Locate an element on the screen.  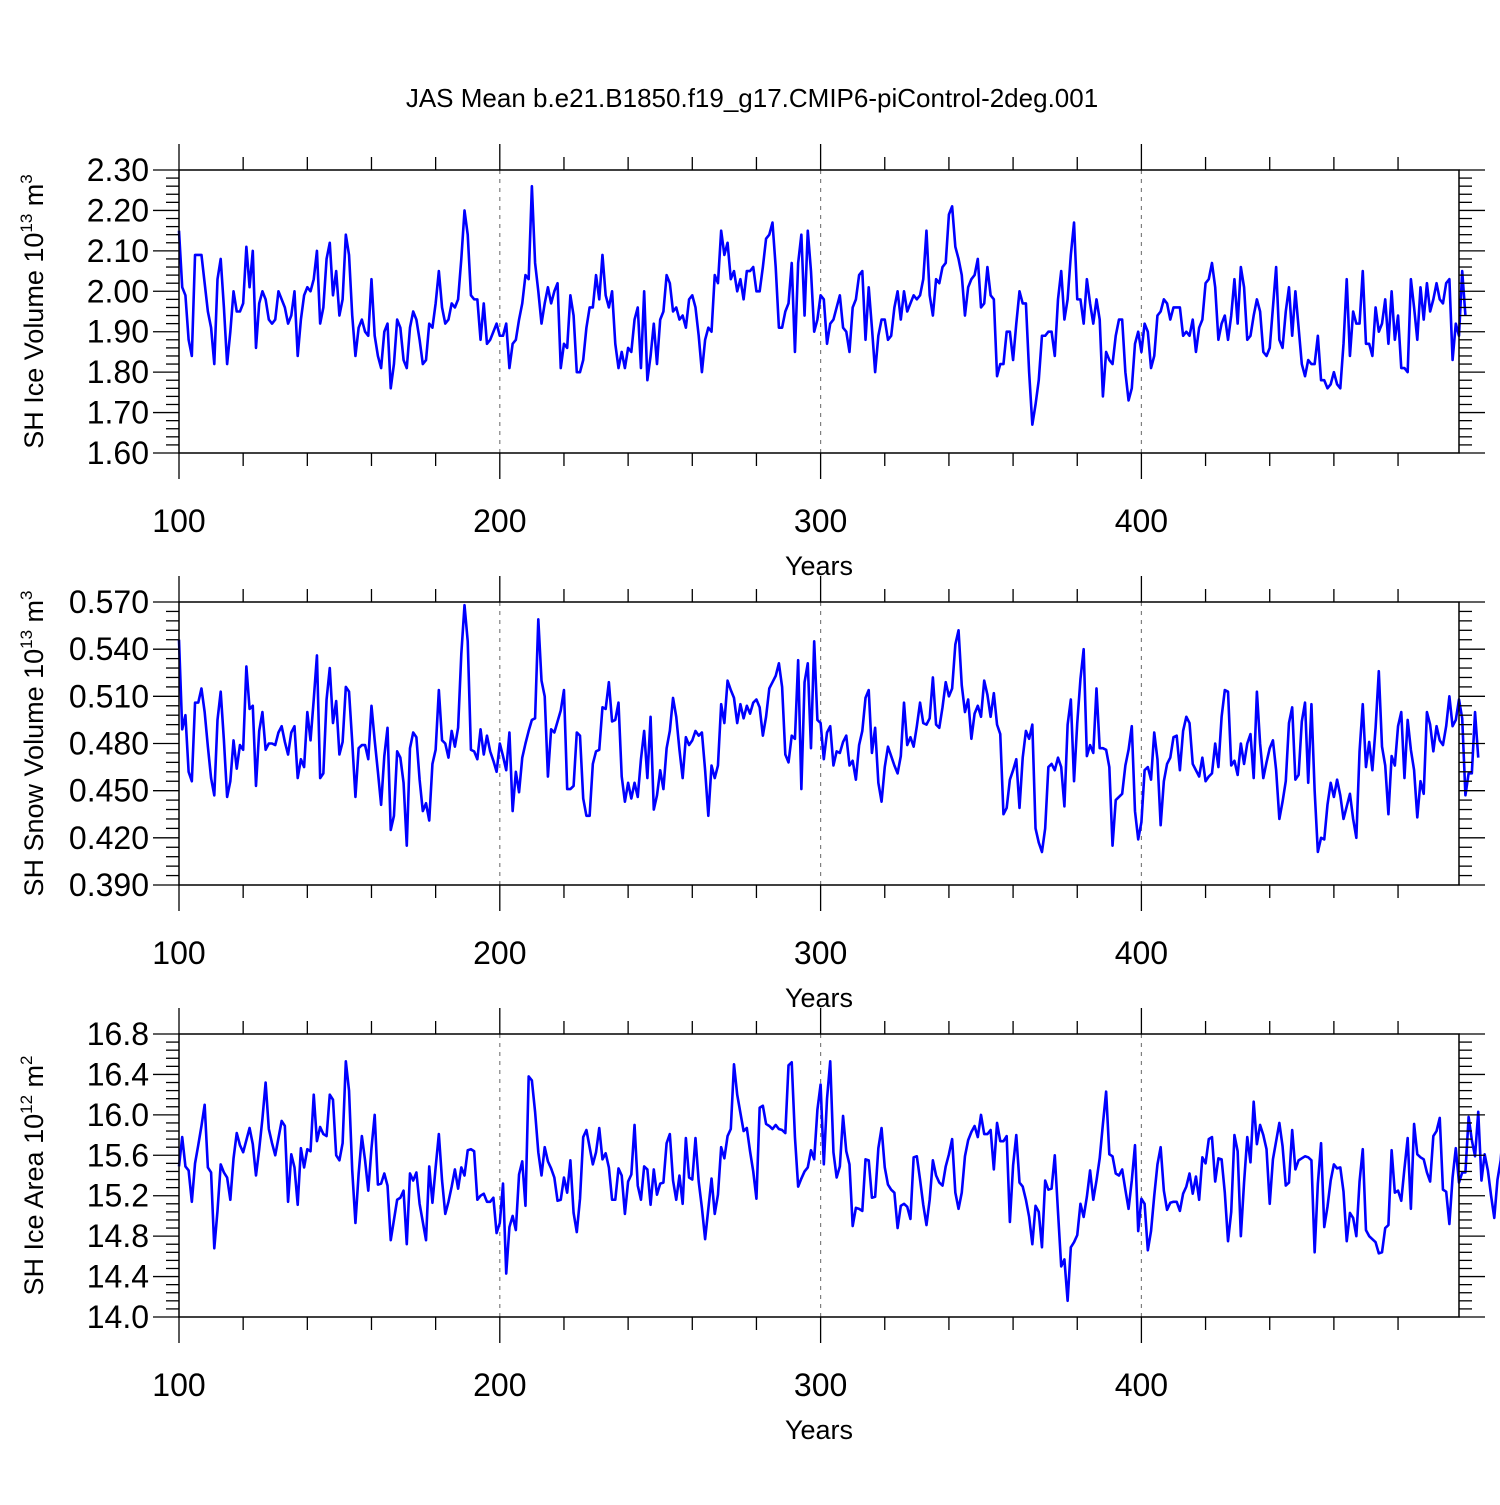
y-tick-label: 1.90 is located at coordinates (118, 332).